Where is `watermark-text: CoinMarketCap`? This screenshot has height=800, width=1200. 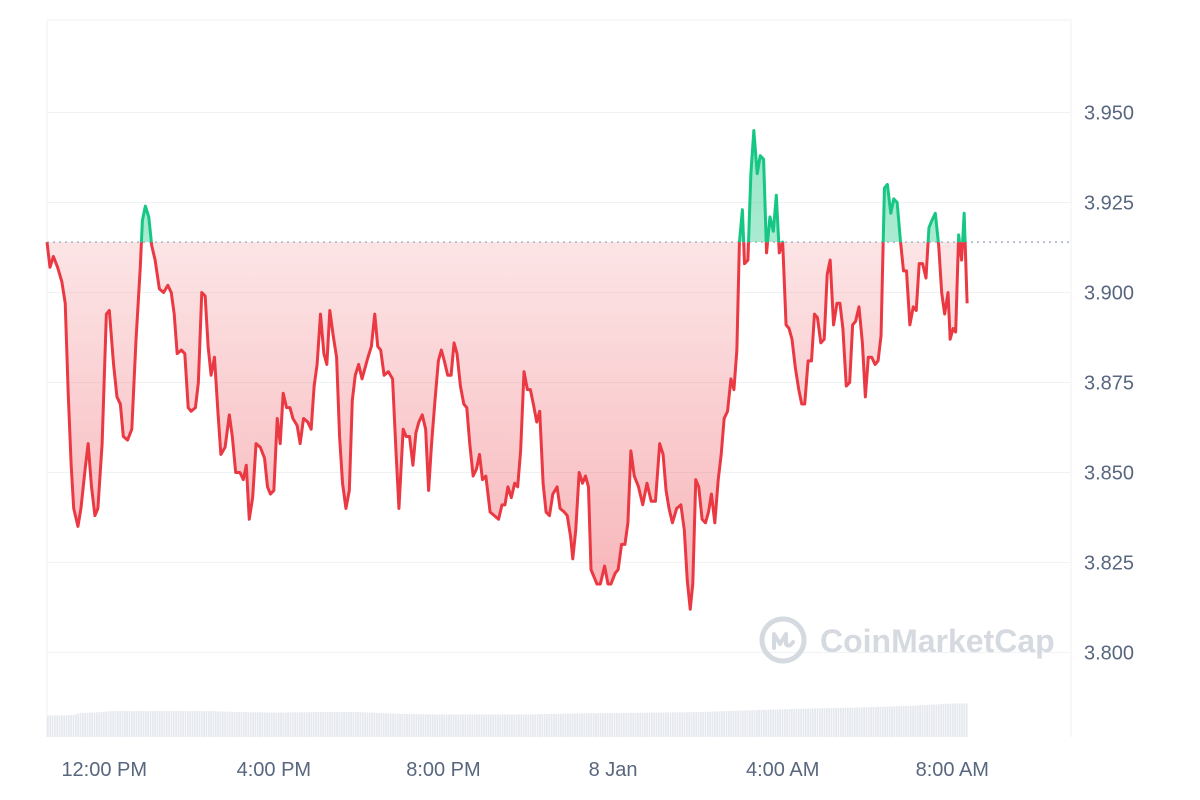
watermark-text: CoinMarketCap is located at coordinates (937, 641).